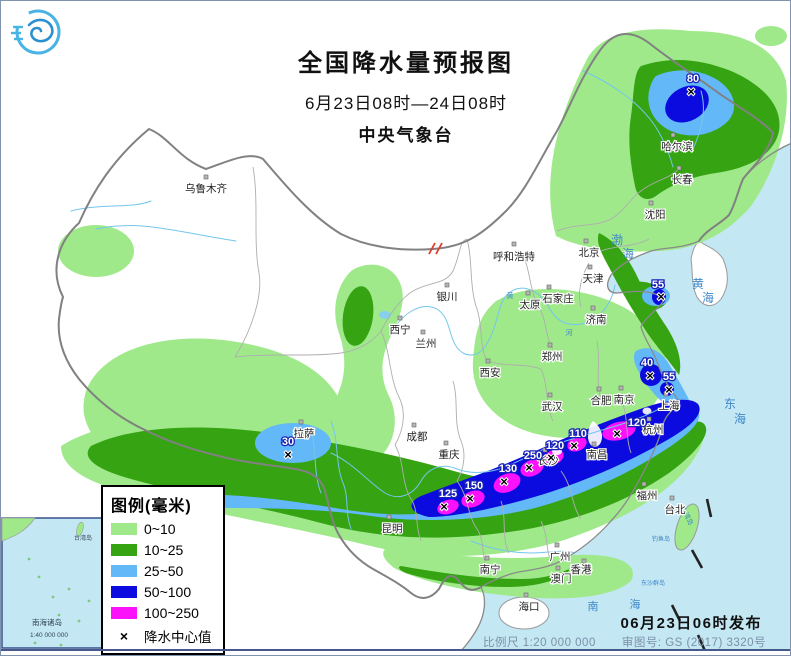  I want to click on city-label: 北京, so click(589, 252).